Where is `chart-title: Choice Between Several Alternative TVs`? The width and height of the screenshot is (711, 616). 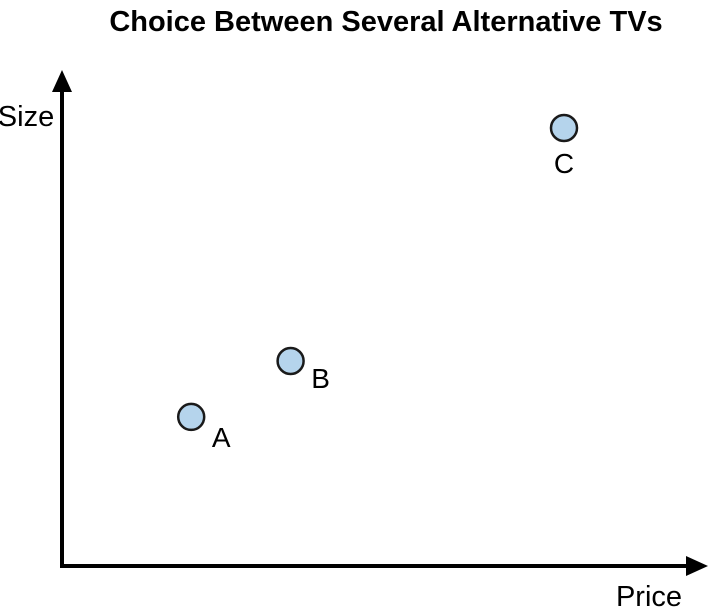
chart-title: Choice Between Several Alternative TVs is located at coordinates (385, 22).